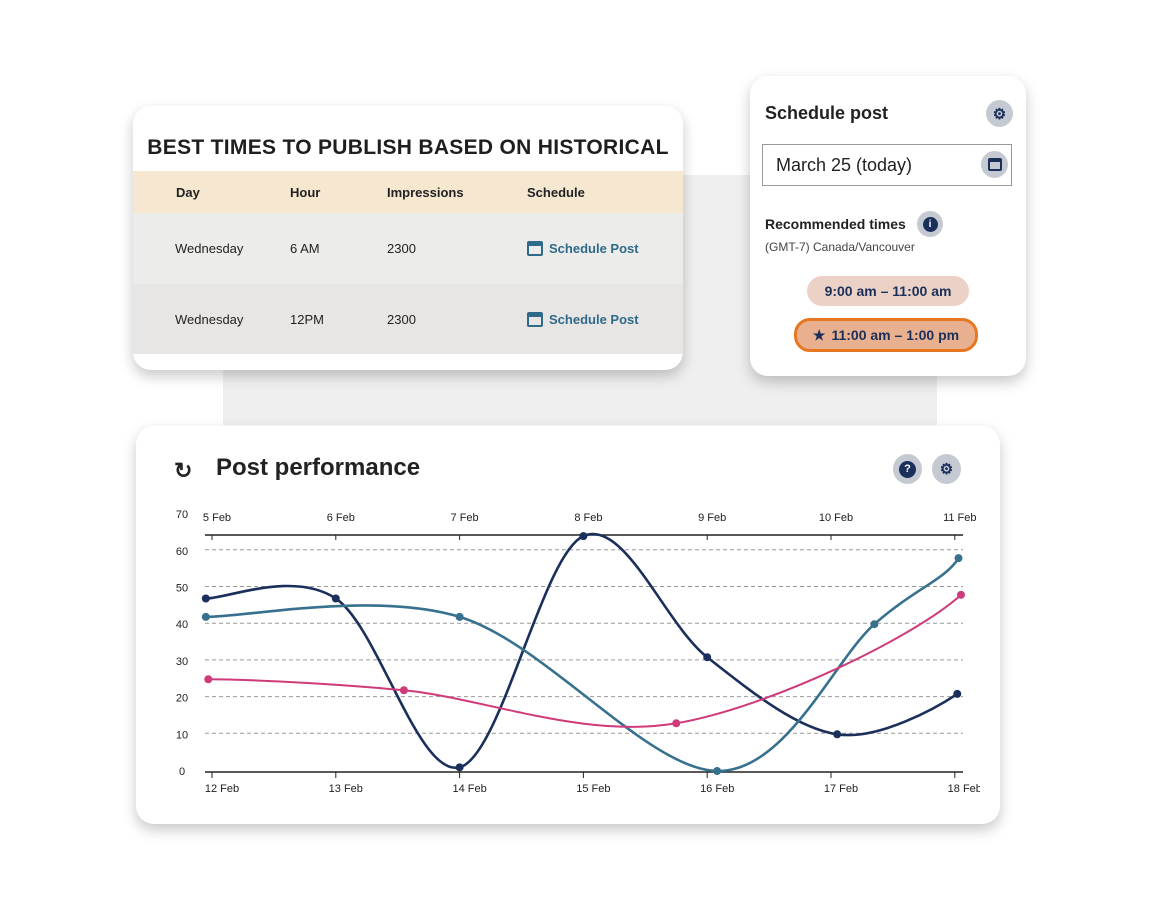  Describe the element at coordinates (836, 518) in the screenshot. I see `x-top-tick-label: 10 Feb` at that location.